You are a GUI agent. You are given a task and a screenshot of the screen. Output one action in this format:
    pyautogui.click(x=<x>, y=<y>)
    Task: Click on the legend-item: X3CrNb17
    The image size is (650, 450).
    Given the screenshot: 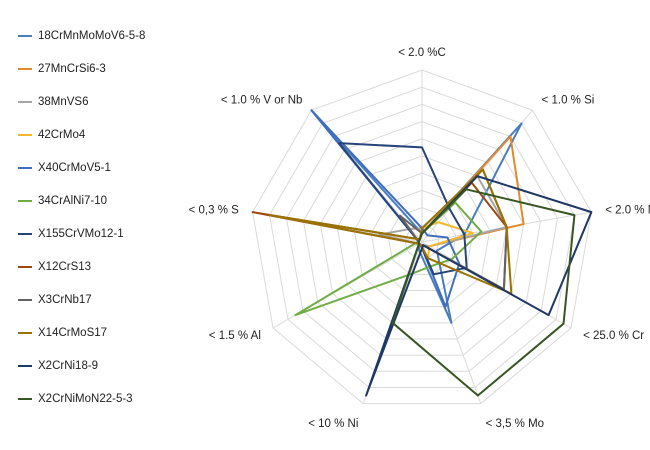 What is the action you would take?
    pyautogui.click(x=55, y=300)
    